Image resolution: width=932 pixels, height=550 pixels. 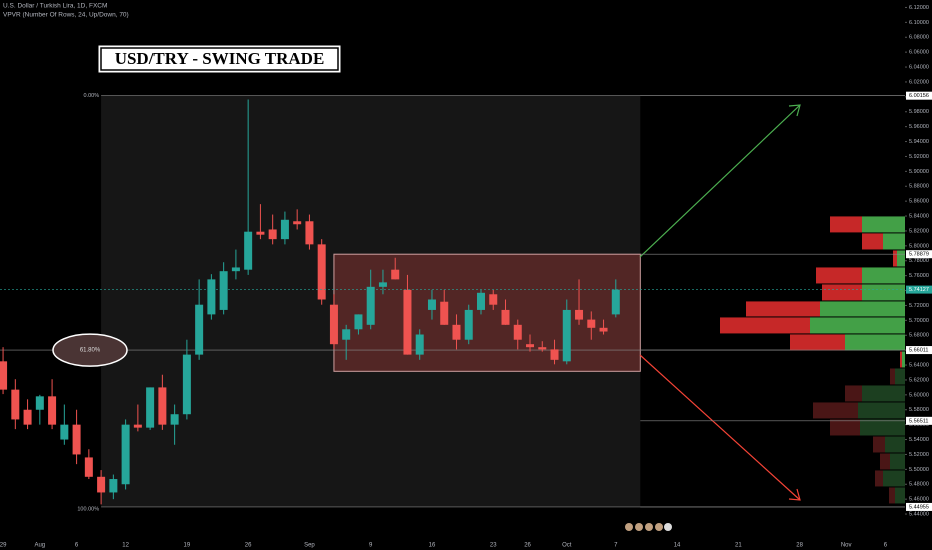 What do you see at coordinates (919, 336) in the screenshot?
I see `y-tick-label: 5.68000` at bounding box center [919, 336].